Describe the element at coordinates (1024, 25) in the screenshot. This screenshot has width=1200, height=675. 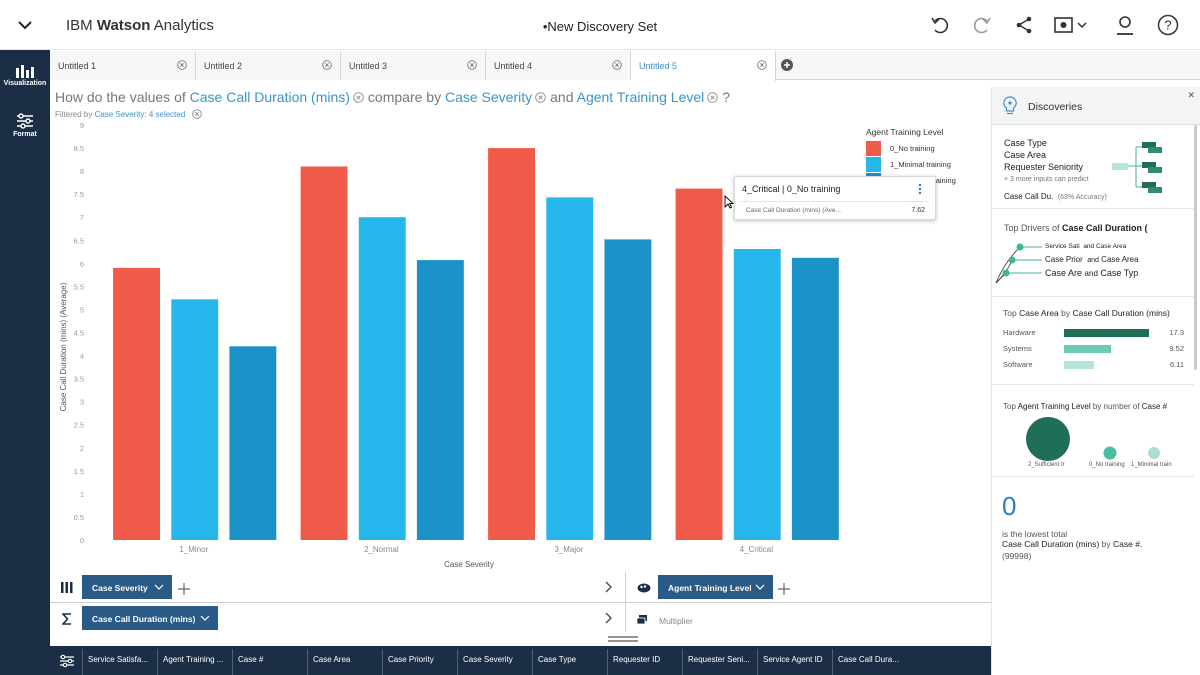
I see `share-button` at that location.